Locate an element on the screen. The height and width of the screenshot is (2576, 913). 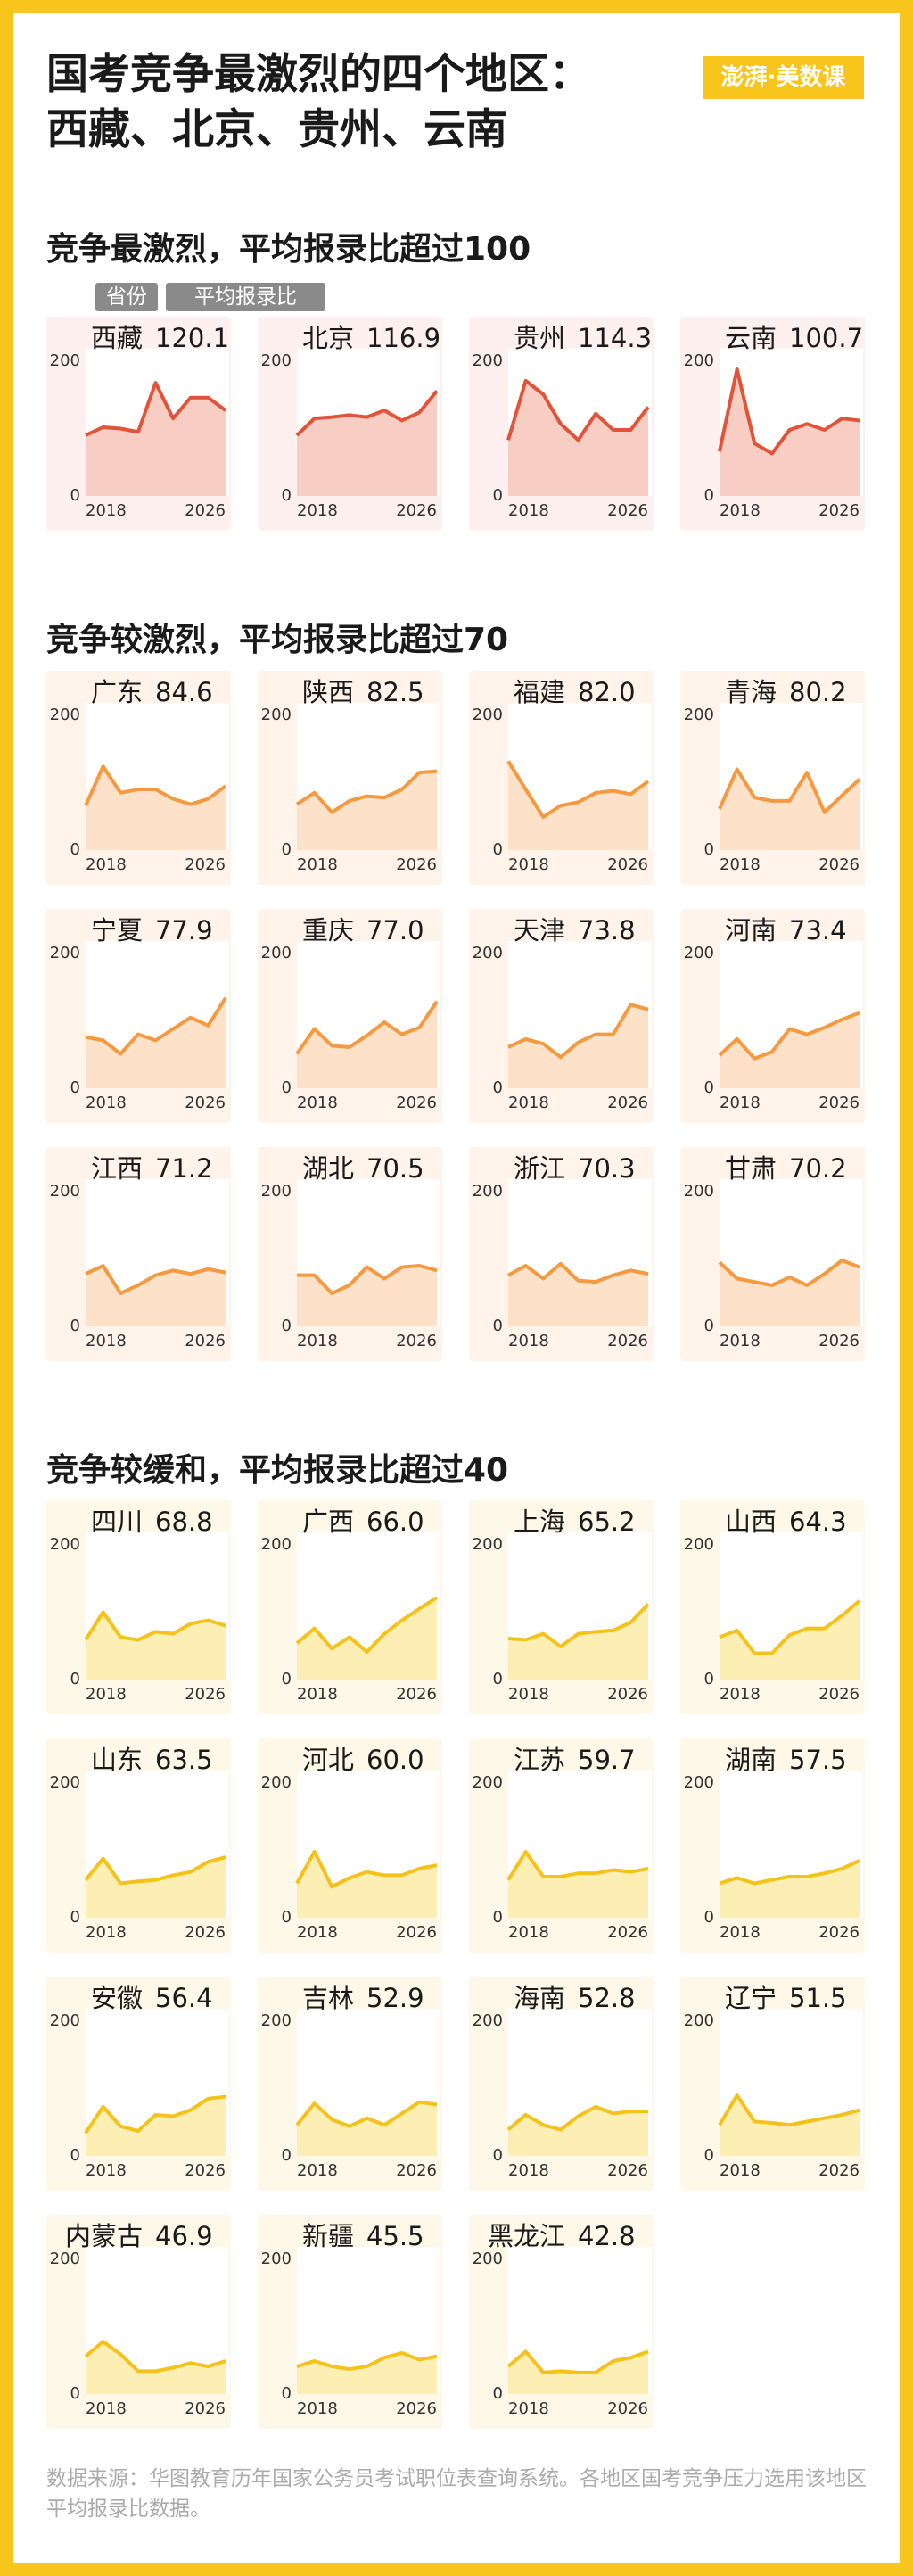
region-name: 辽宁 is located at coordinates (751, 1998).